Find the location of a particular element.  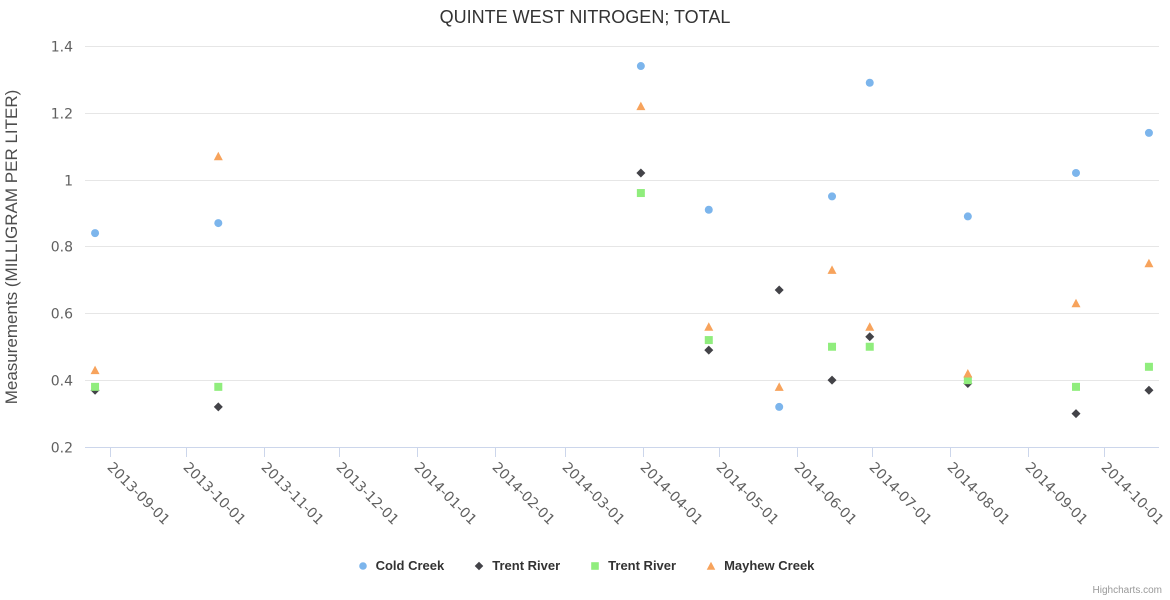

chart-title: QUINTE WEST NITROGEN; TOTAL is located at coordinates (585, 17).